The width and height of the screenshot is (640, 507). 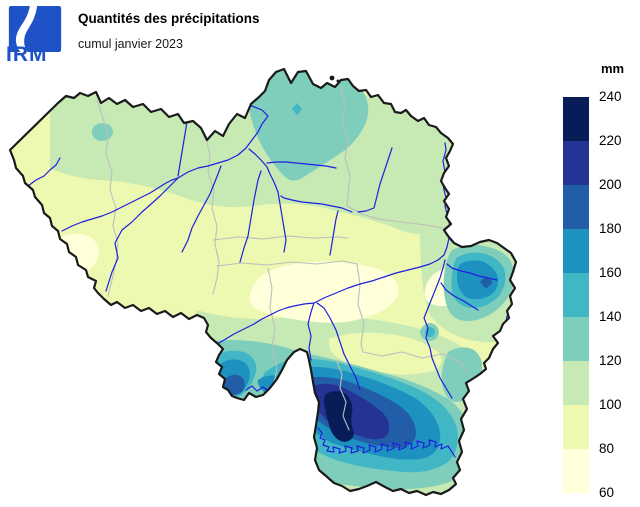 What do you see at coordinates (307, 125) in the screenshot?
I see `precip-zone-120-140-kempen` at bounding box center [307, 125].